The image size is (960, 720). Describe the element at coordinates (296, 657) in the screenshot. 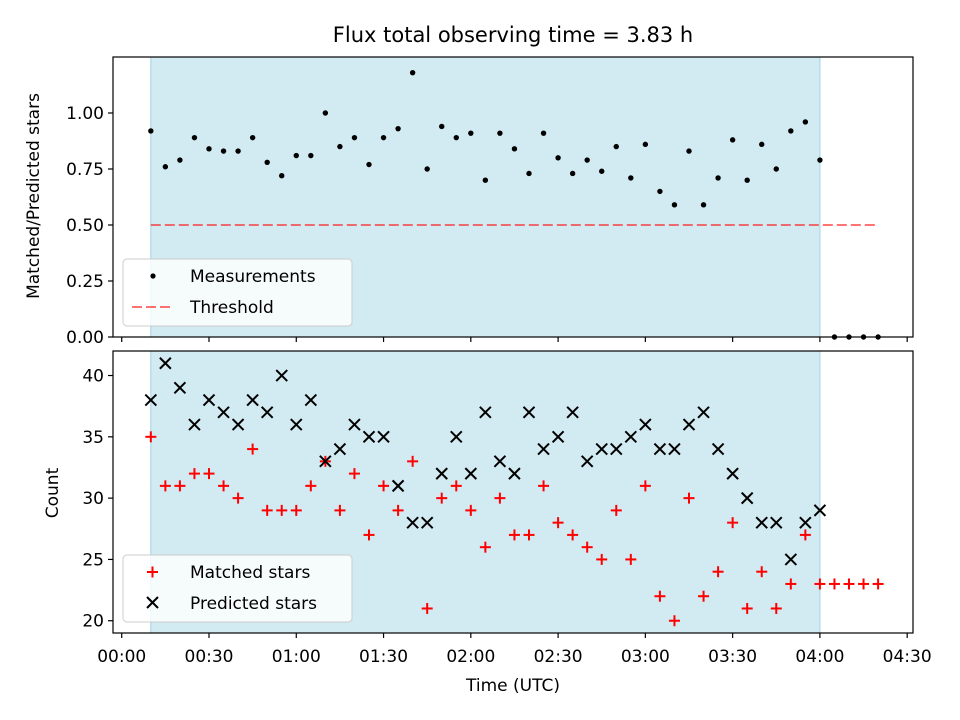

I see `x-tick-label: 01:00` at that location.